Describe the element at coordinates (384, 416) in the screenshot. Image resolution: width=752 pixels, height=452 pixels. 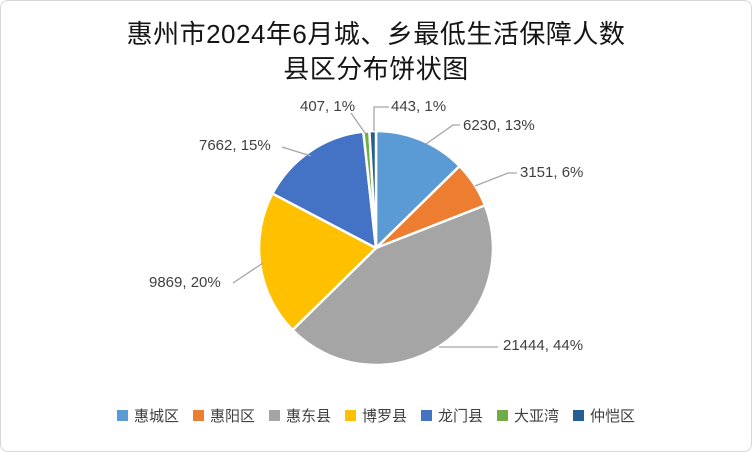
I see `legend-label-boluo: 博罗县` at that location.